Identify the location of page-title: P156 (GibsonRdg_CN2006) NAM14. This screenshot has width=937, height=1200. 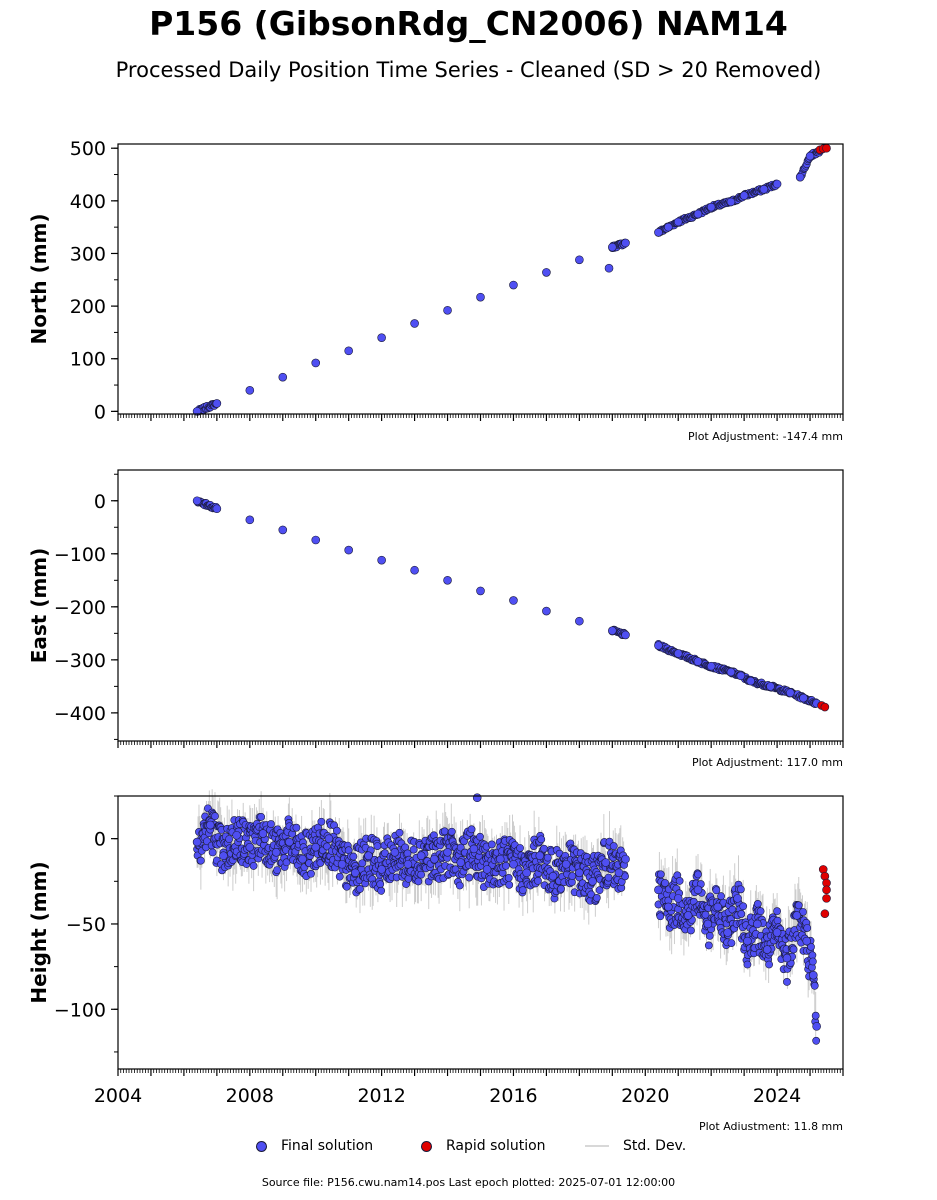
(468, 23).